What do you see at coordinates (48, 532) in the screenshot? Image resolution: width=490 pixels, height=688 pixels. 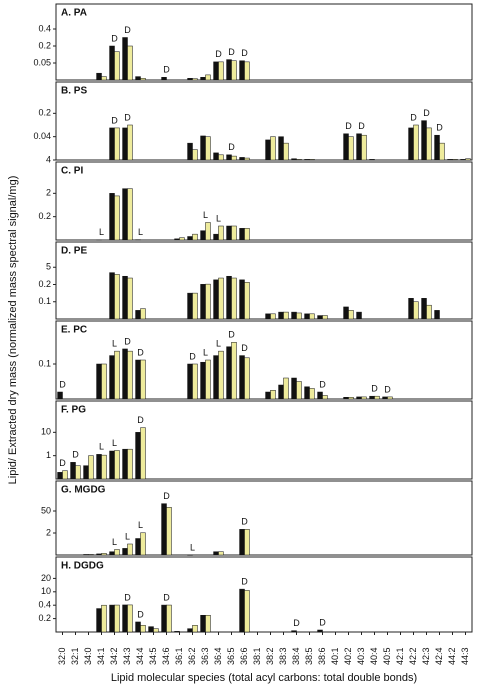 I see `y-tick-label: 2` at bounding box center [48, 532].